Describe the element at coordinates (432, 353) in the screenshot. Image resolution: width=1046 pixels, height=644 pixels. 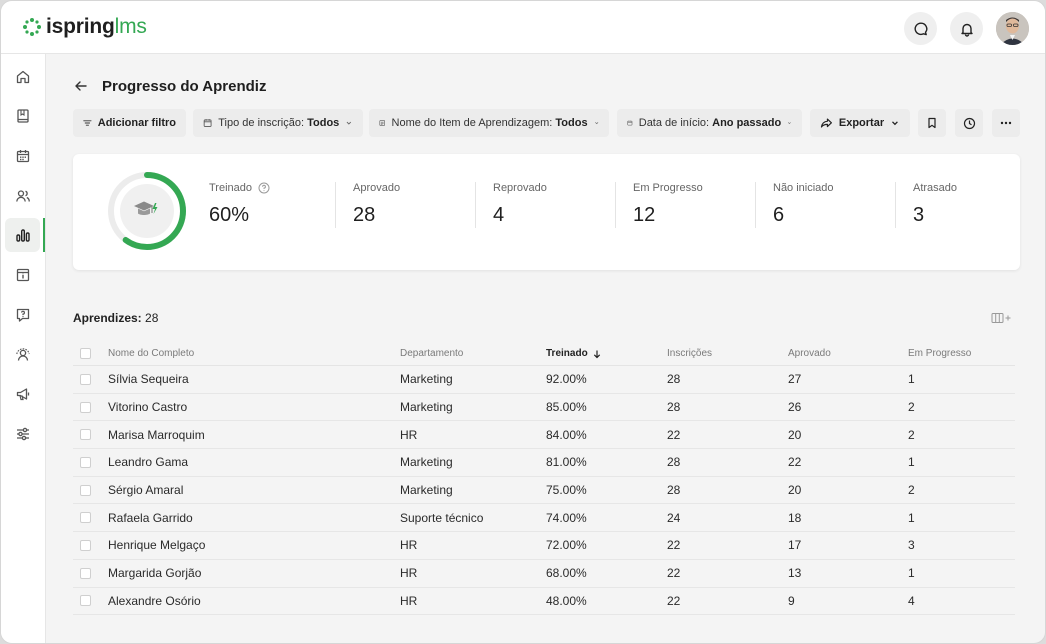
I see `column-header-department: Departamento` at that location.